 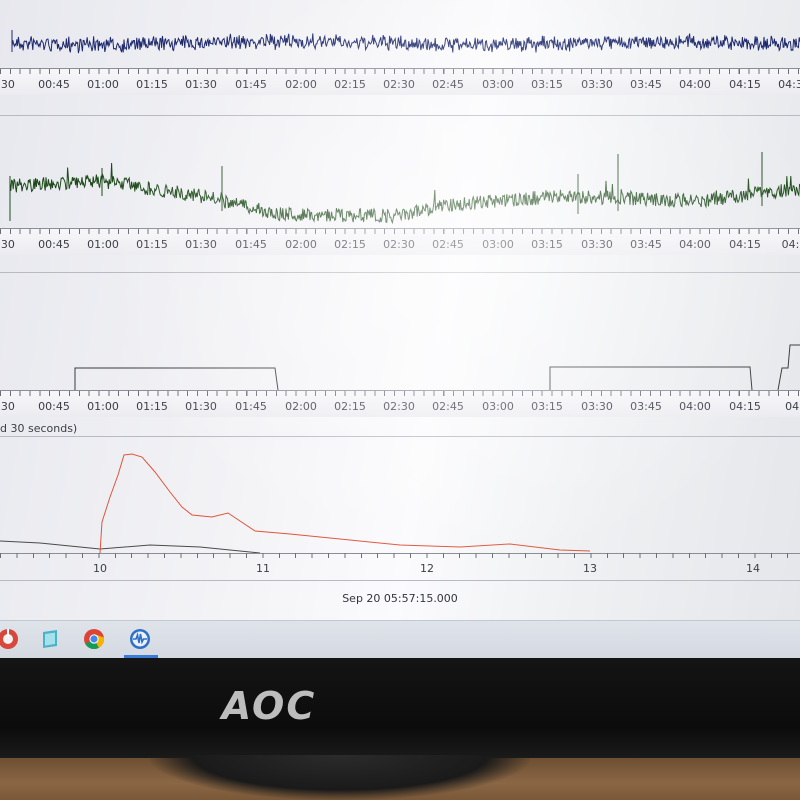 What do you see at coordinates (50, 639) in the screenshot?
I see `tablet-icon` at bounding box center [50, 639].